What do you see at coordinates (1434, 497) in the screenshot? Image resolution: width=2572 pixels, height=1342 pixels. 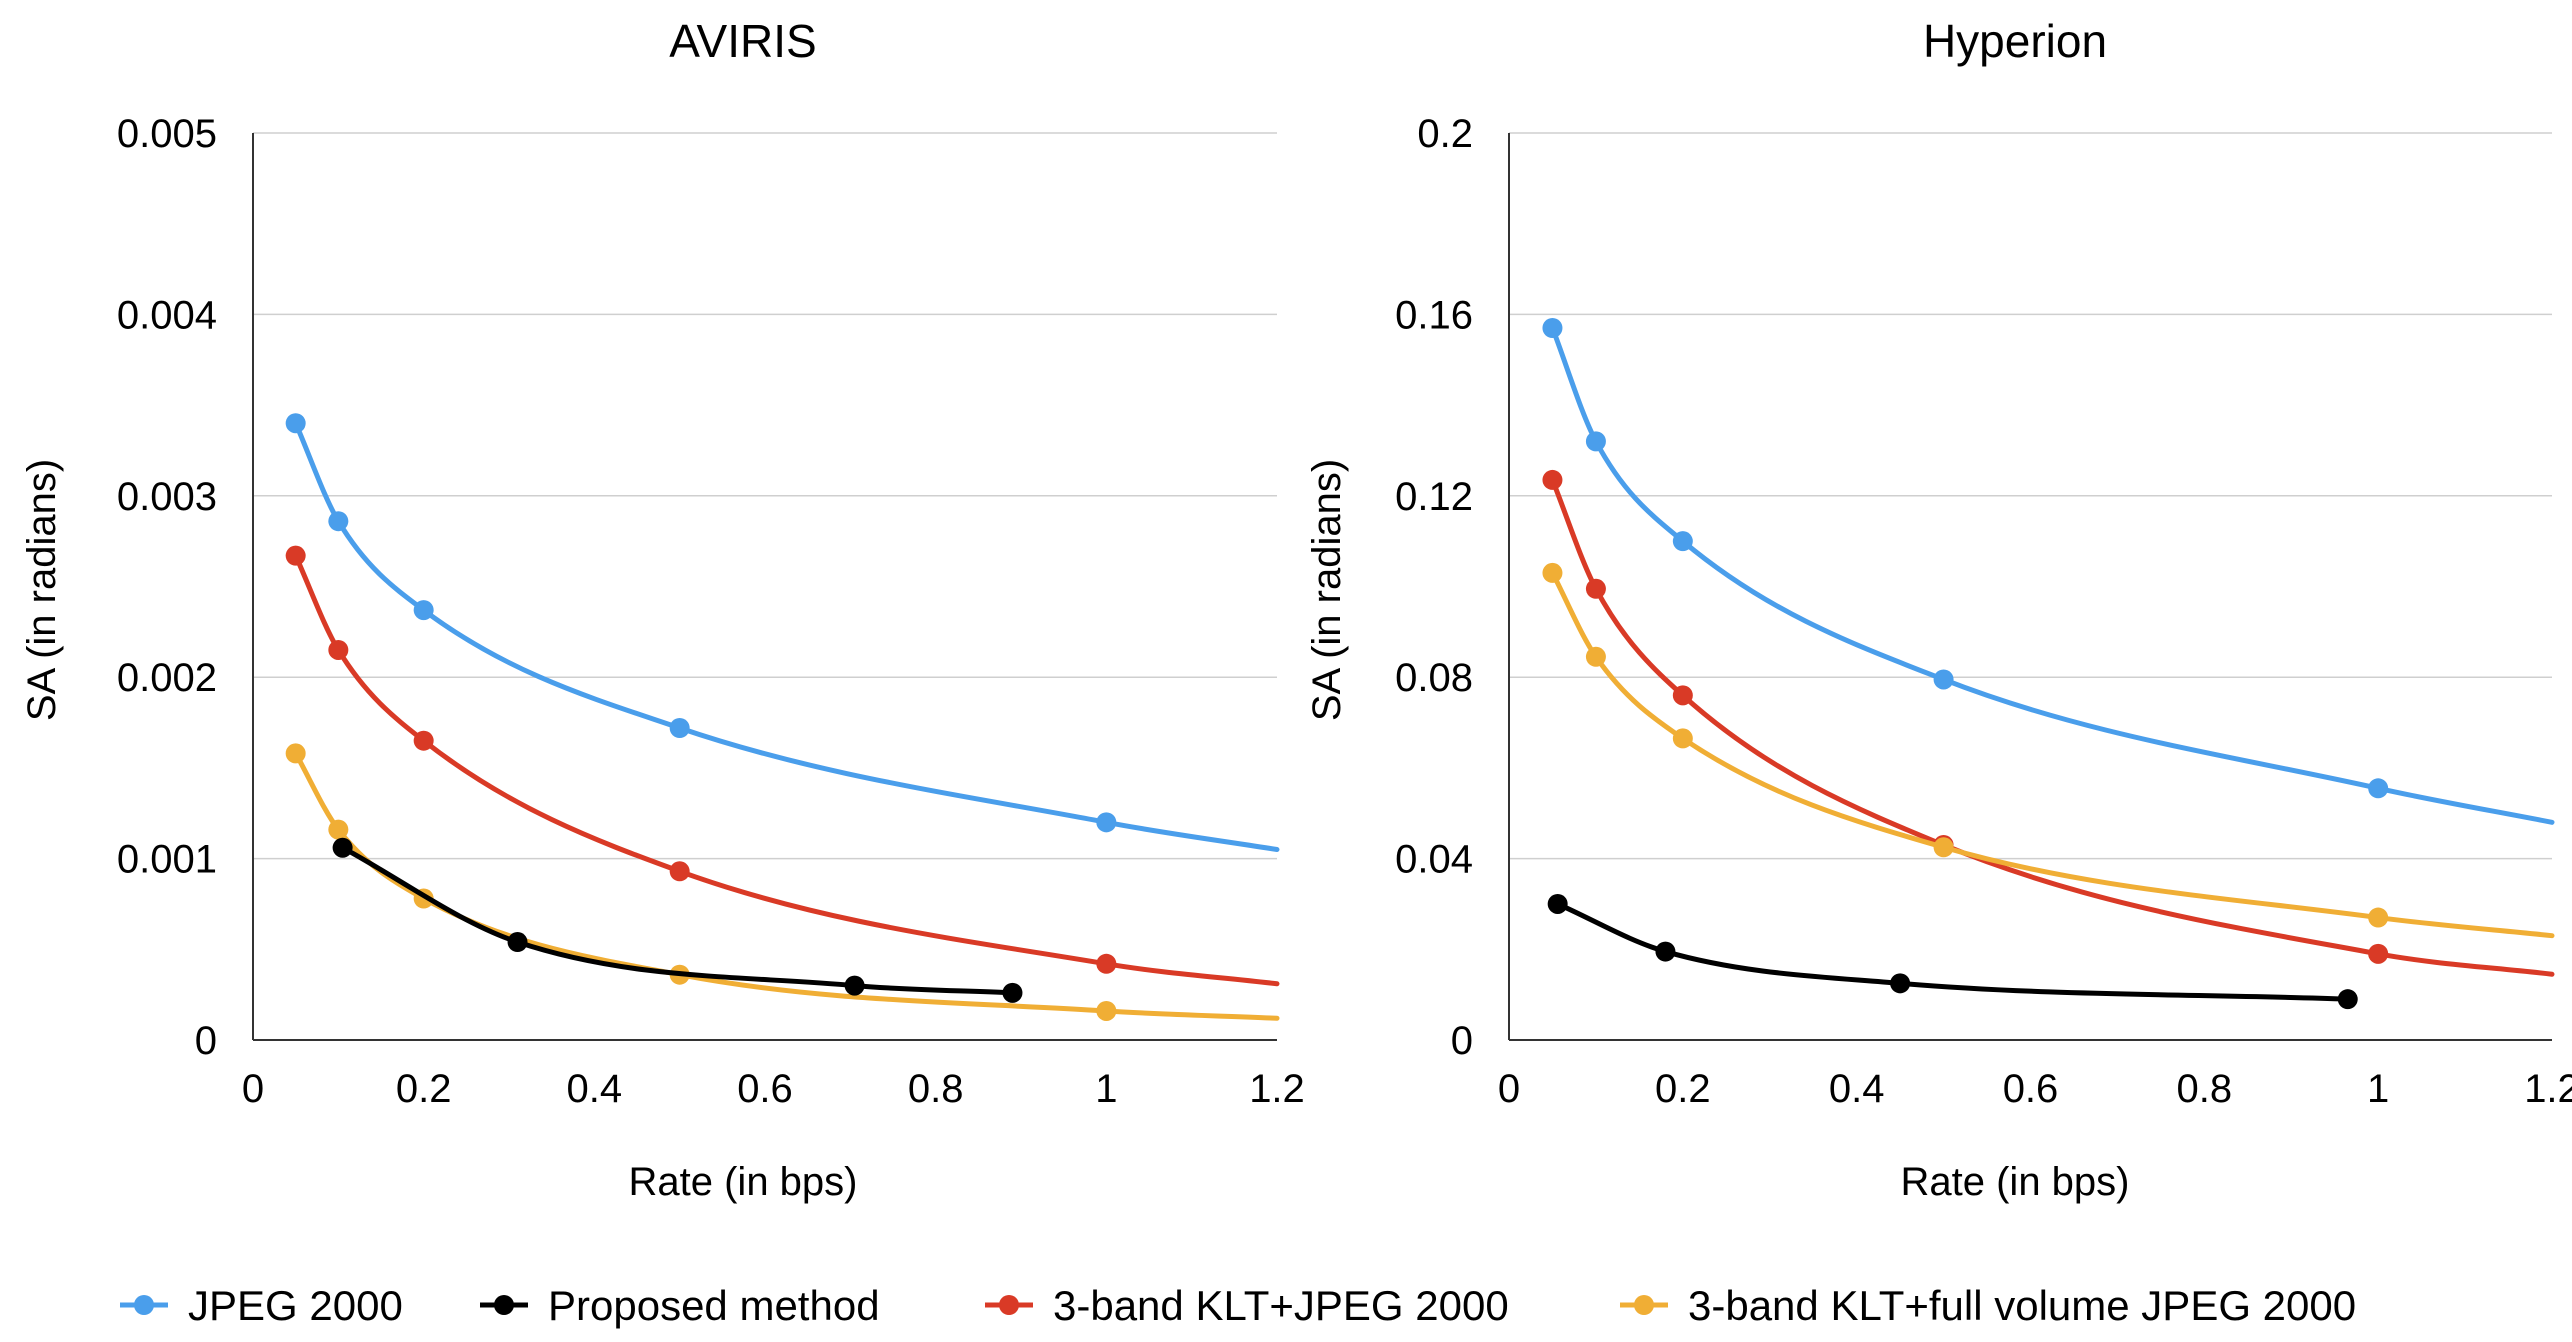 I see `y-tick-label: 0.12` at bounding box center [1434, 497].